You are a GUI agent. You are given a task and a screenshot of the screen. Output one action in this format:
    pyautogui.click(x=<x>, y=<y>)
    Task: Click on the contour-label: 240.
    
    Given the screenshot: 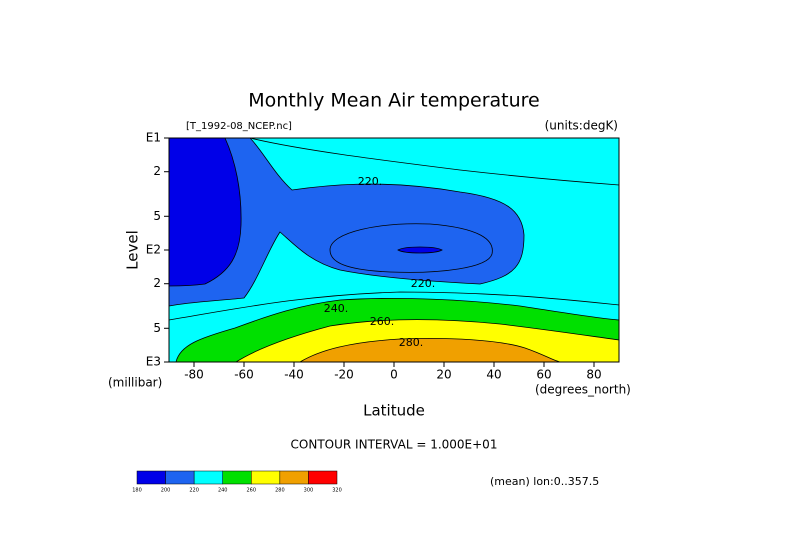 What is the action you would take?
    pyautogui.click(x=336, y=308)
    